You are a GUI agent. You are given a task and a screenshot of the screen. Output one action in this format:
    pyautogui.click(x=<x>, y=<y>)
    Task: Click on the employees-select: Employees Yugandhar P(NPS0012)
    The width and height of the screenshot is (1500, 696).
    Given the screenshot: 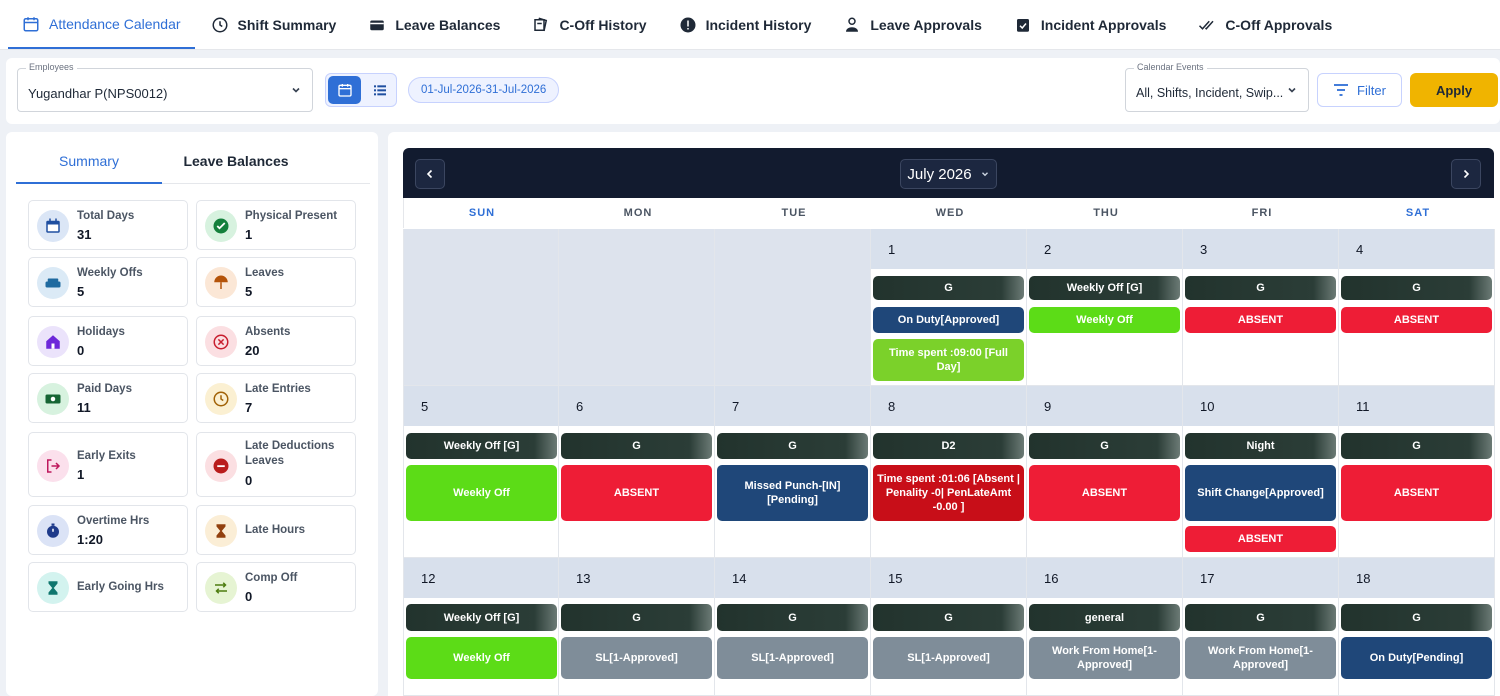 What is the action you would take?
    pyautogui.click(x=165, y=87)
    